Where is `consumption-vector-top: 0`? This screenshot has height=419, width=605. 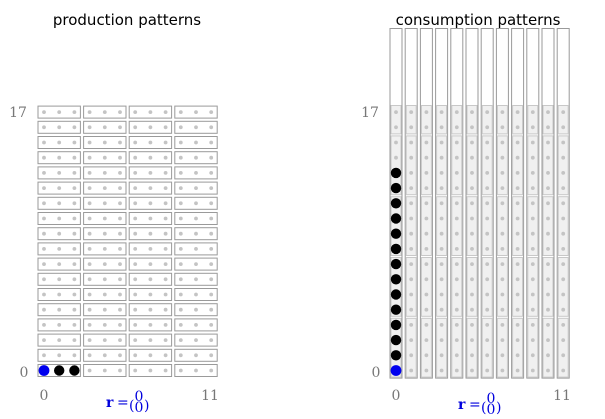
consumption-vector-top: 0 is located at coordinates (491, 399).